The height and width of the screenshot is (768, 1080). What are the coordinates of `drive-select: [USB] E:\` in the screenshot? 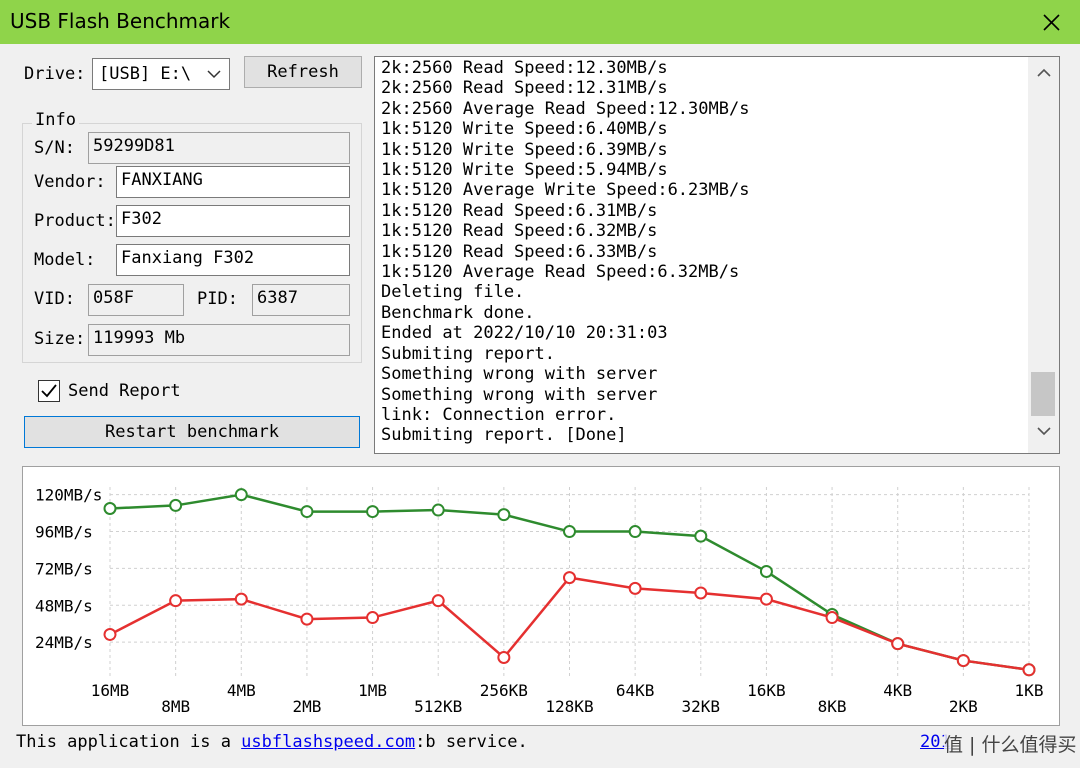 It's located at (161, 74).